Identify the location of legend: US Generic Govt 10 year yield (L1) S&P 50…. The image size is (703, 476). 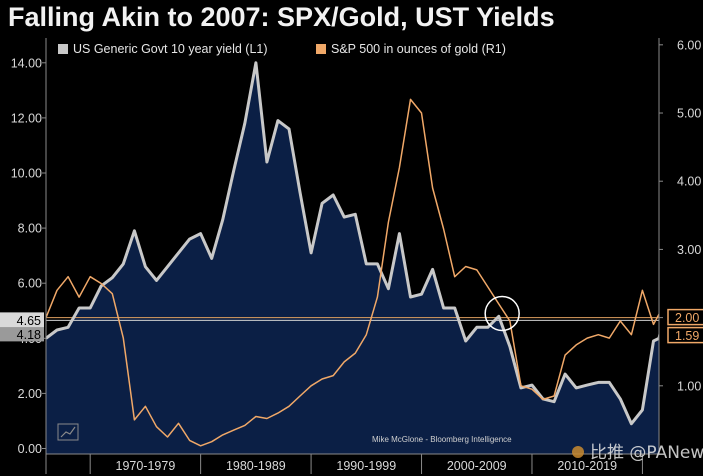
(282, 49).